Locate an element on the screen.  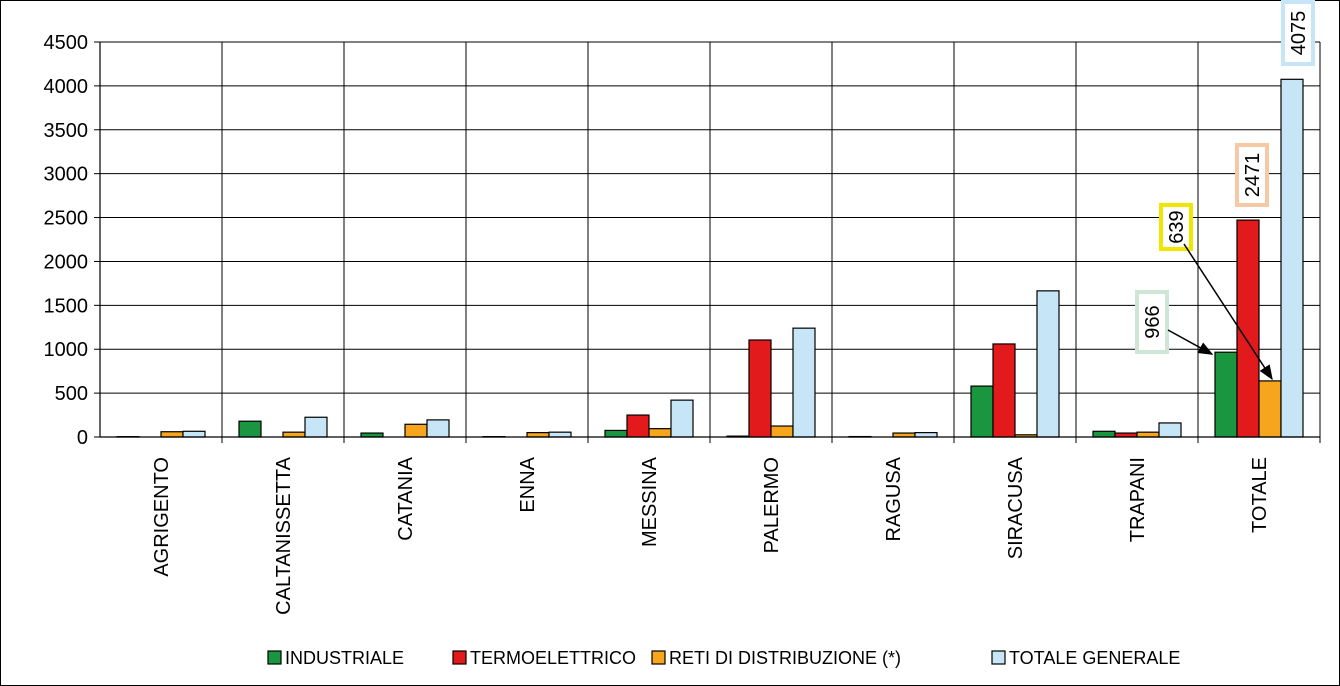
y-tick-label: 2000 is located at coordinates (66, 262).